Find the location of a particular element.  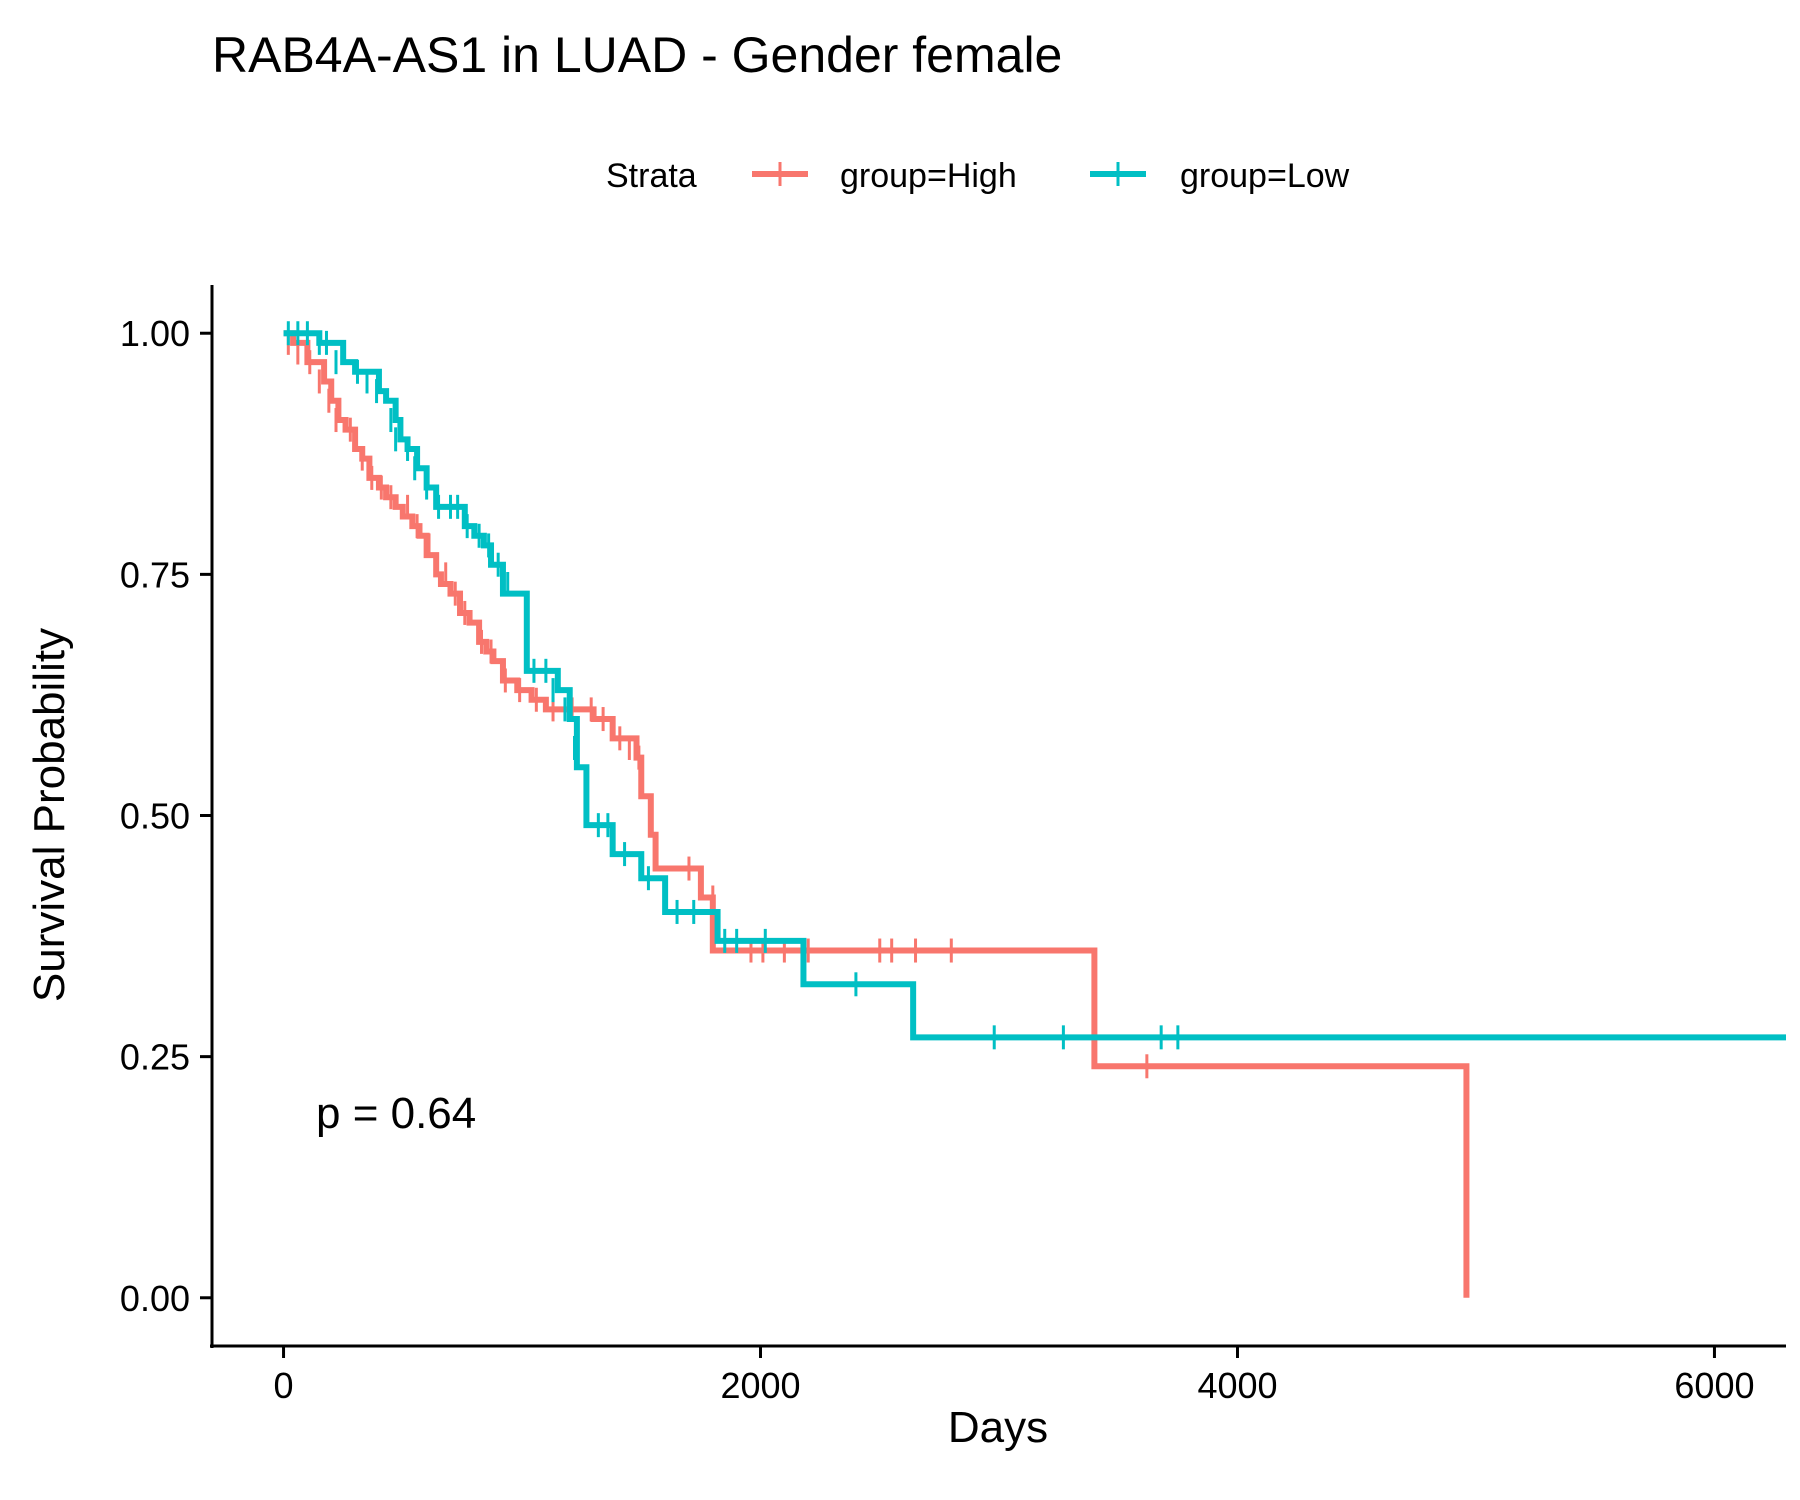

y-tick-label: 0.50 is located at coordinates (155, 816).